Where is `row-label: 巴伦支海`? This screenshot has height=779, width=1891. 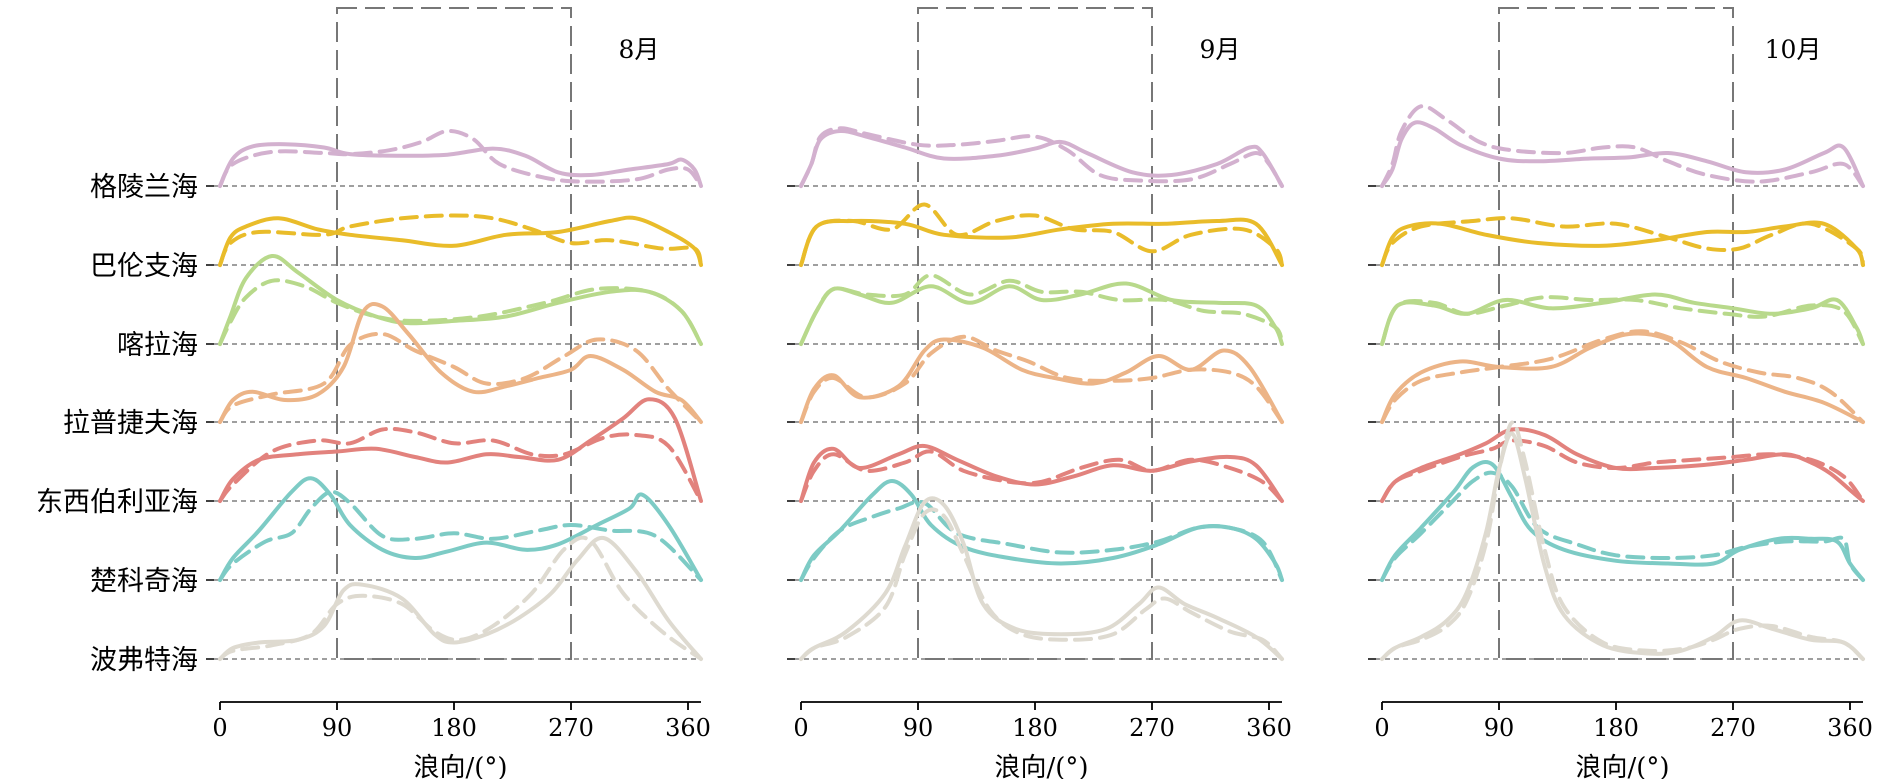 row-label: 巴伦支海 is located at coordinates (144, 266).